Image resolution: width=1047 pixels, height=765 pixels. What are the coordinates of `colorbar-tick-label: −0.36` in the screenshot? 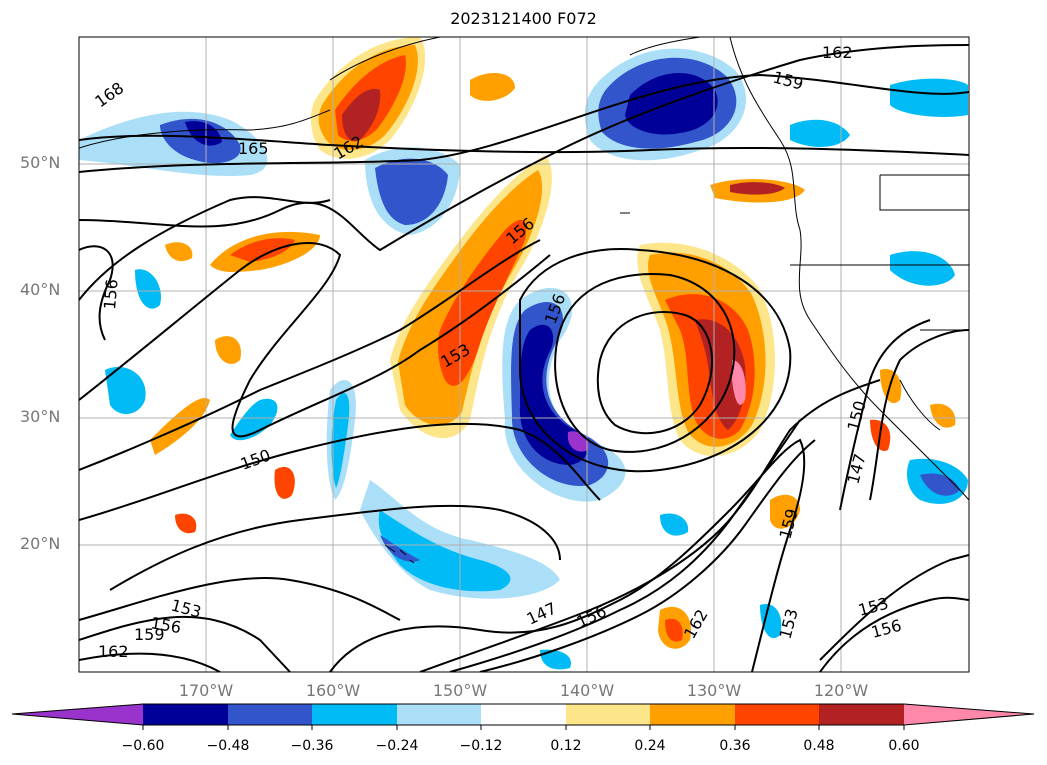 It's located at (312, 746).